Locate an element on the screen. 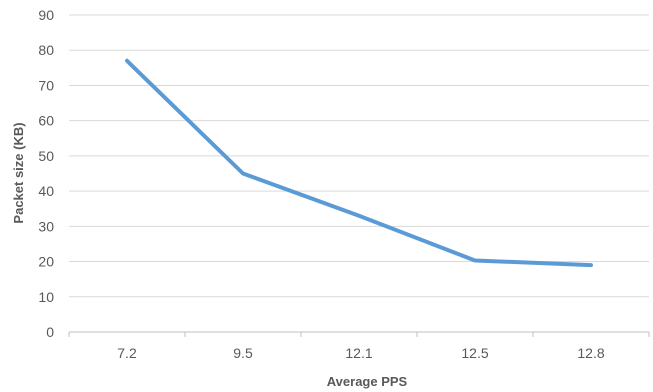 This screenshot has width=653, height=392. x-tick-label: 12.8 is located at coordinates (590, 353).